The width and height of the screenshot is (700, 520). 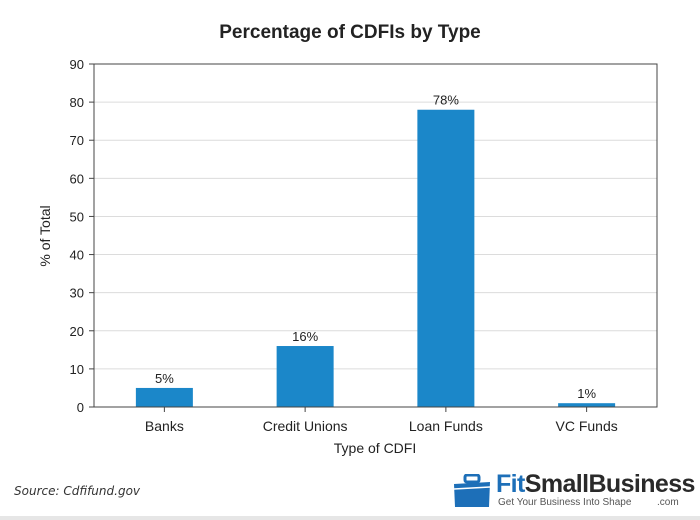 I want to click on y-tick-label: 40, so click(x=77, y=255).